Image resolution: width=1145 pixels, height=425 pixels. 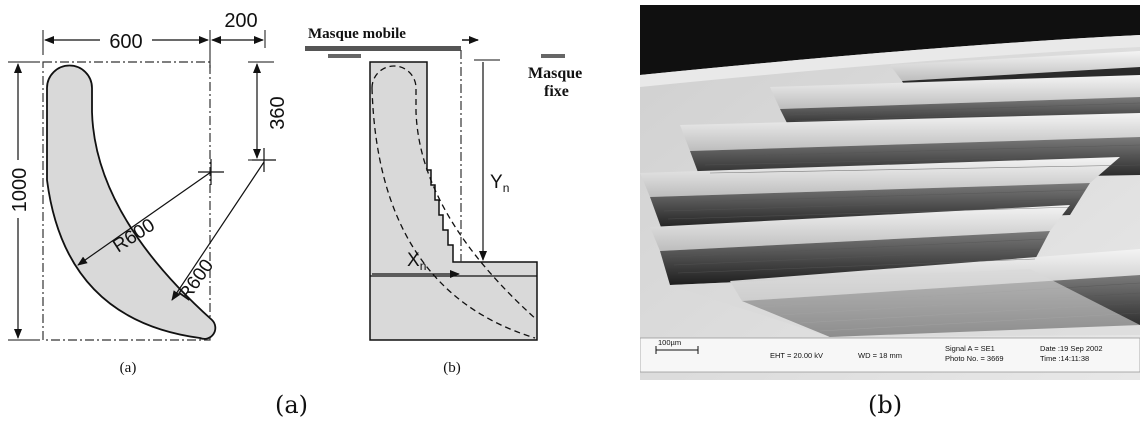 What do you see at coordinates (131, 202) in the screenshot?
I see `curved-part-shape` at bounding box center [131, 202].